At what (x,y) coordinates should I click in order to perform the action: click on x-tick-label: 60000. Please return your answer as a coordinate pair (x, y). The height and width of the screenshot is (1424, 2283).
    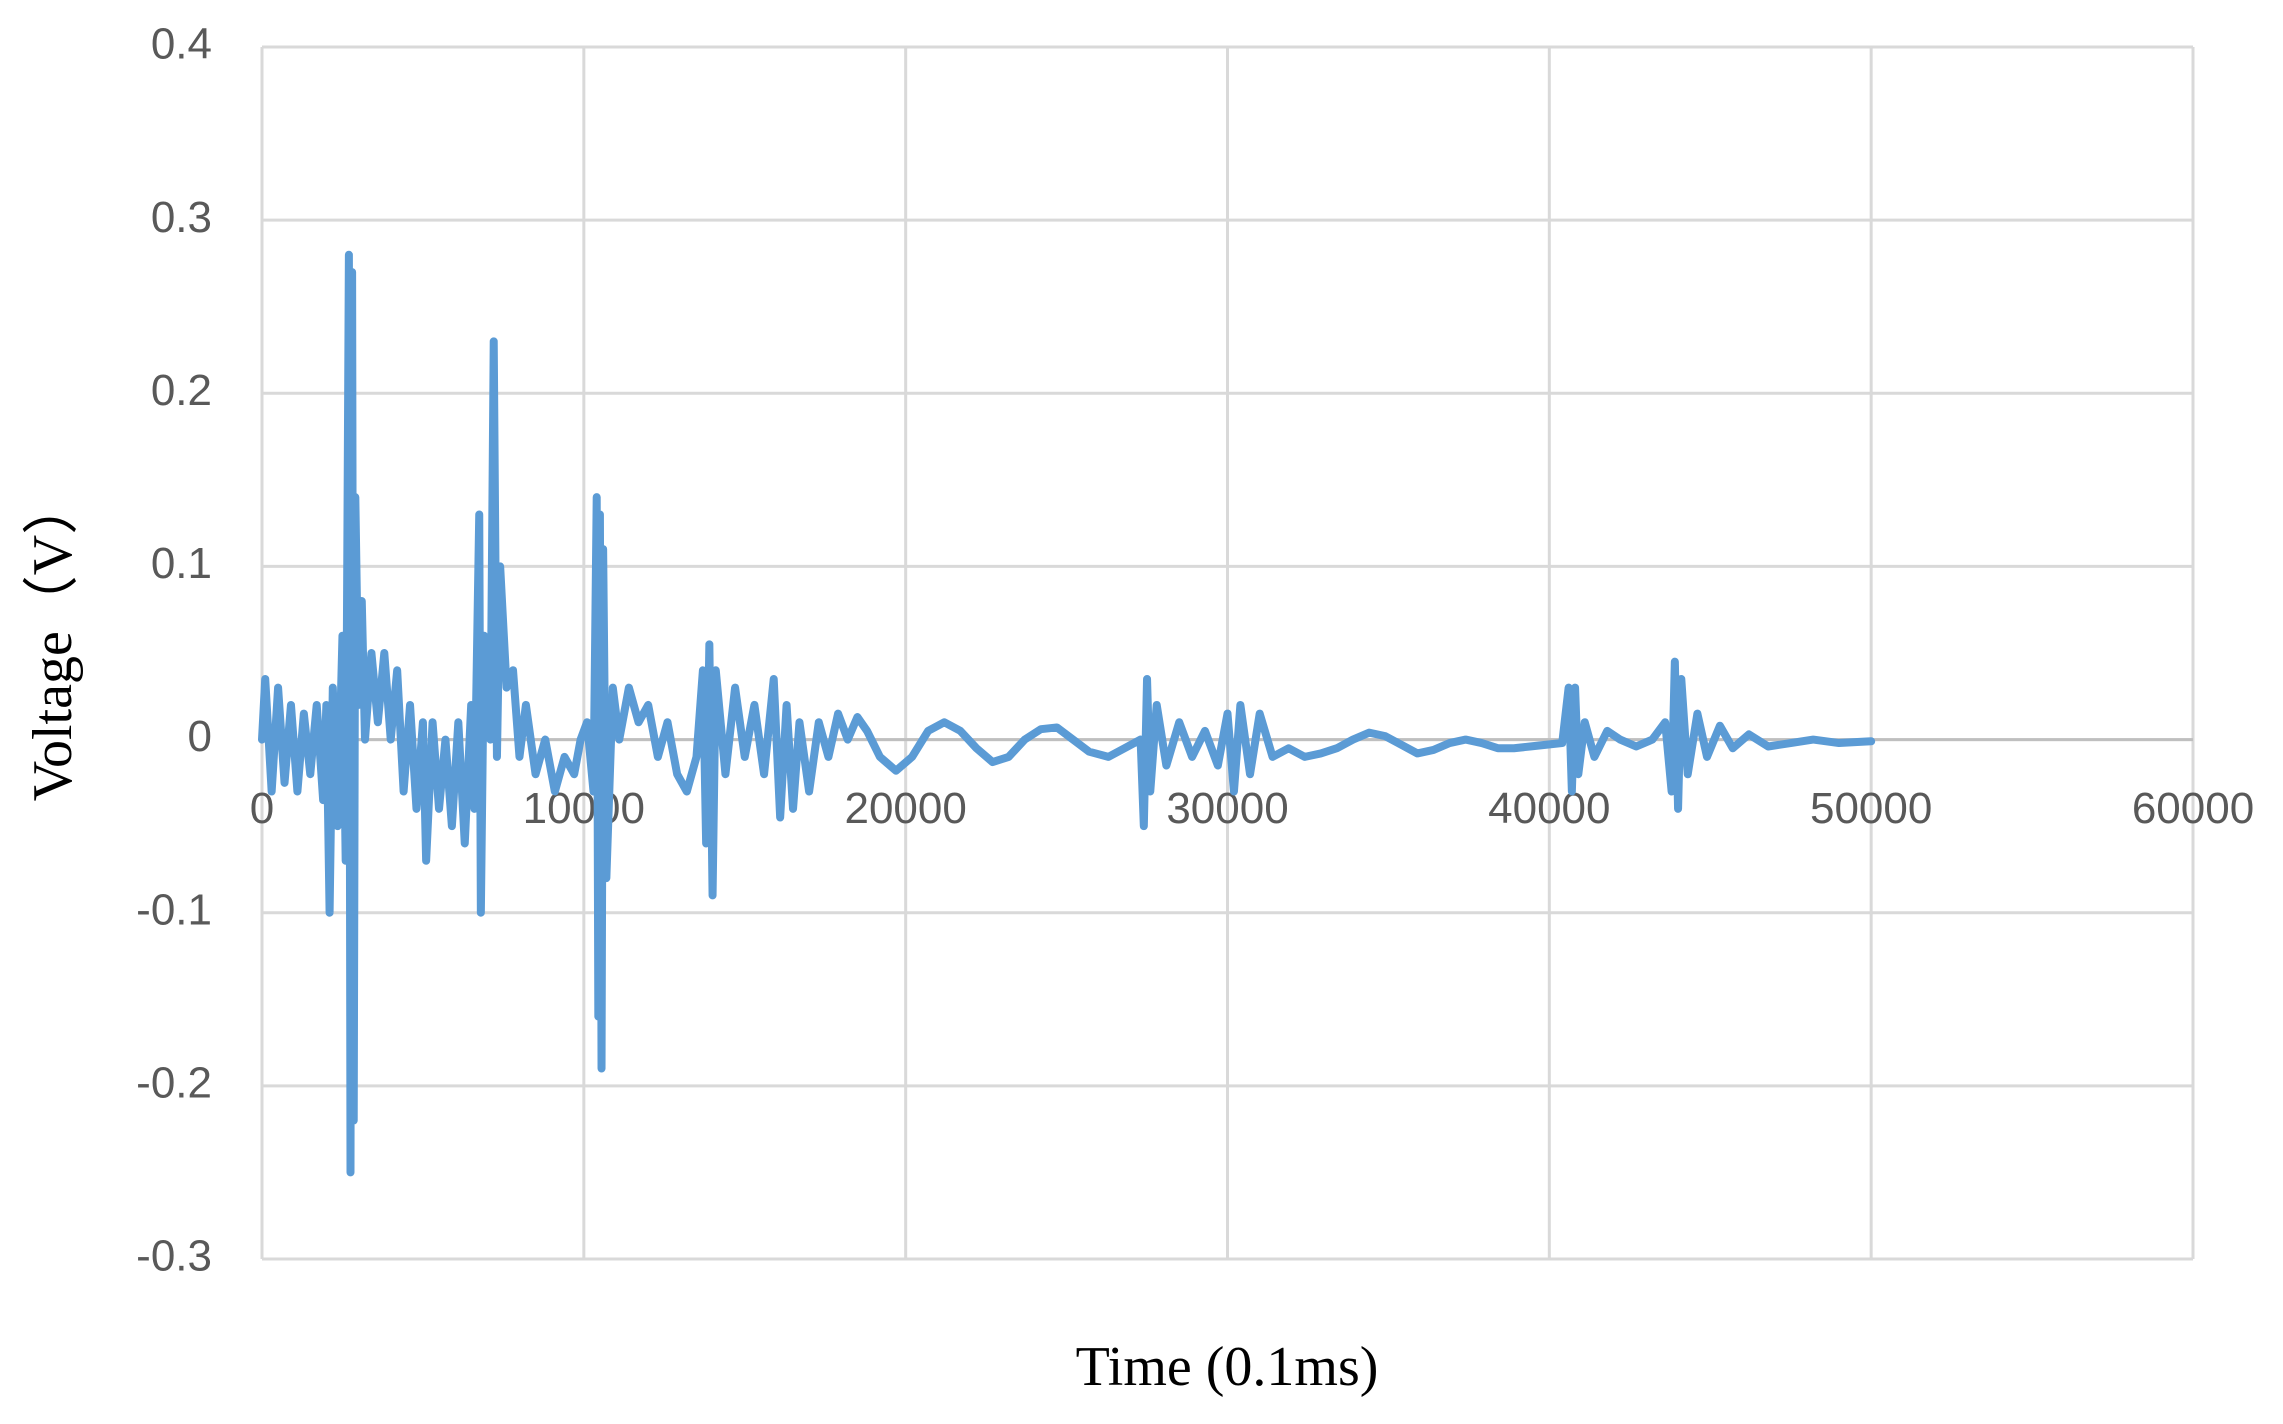
    Looking at the image, I should click on (2193, 808).